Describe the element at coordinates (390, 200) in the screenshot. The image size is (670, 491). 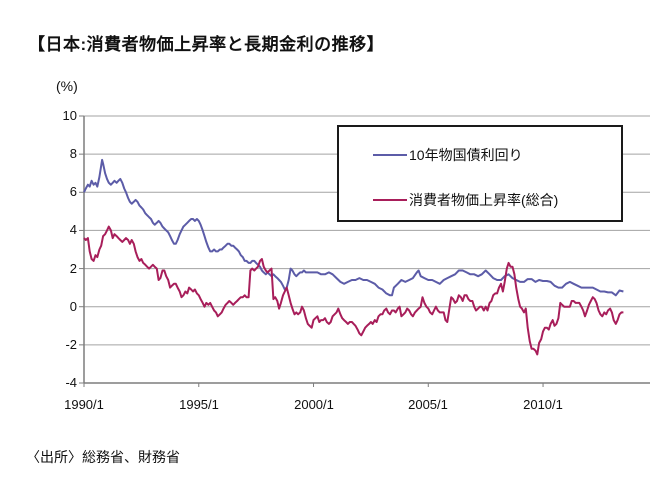
I see `cpi-line-sample-icon` at that location.